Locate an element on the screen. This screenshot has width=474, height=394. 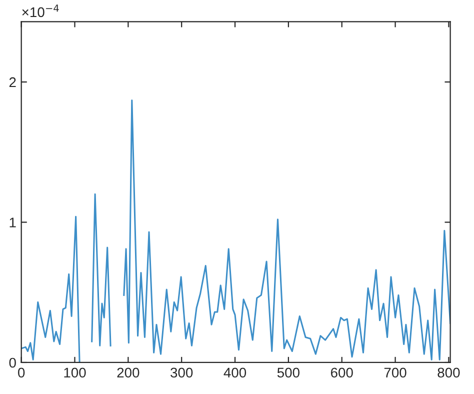
x-tick-label: 200 is located at coordinates (128, 373).